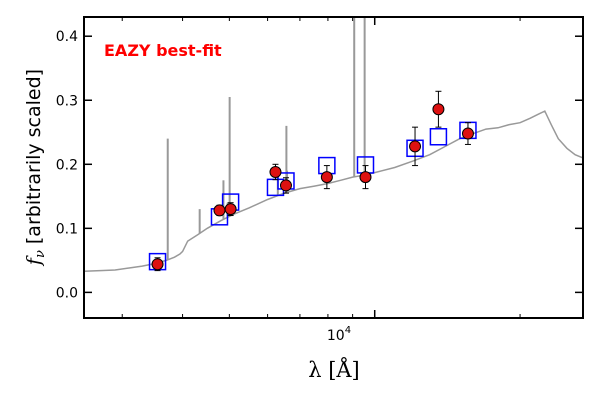  Describe the element at coordinates (40, 254) in the screenshot. I see `y-axis-label-subscript: ν` at that location.